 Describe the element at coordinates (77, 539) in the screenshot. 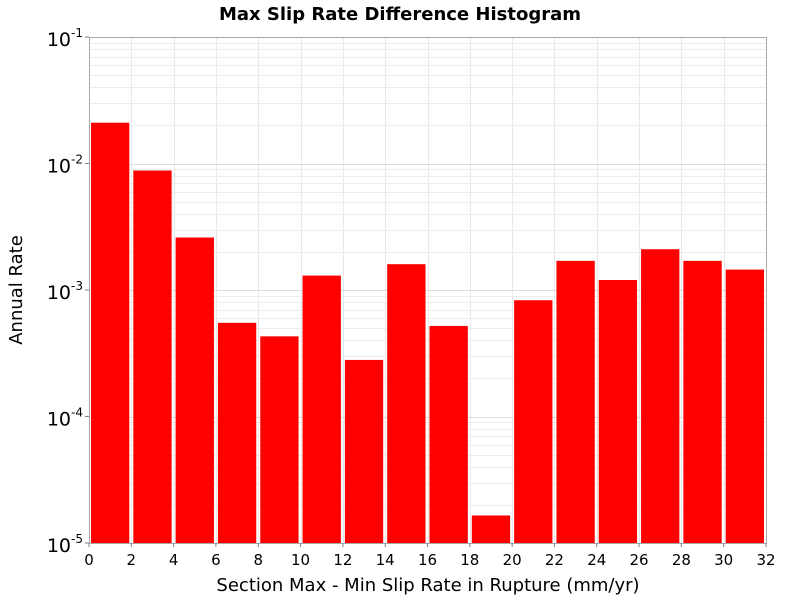

I see `y-tick-exponent: -5` at that location.